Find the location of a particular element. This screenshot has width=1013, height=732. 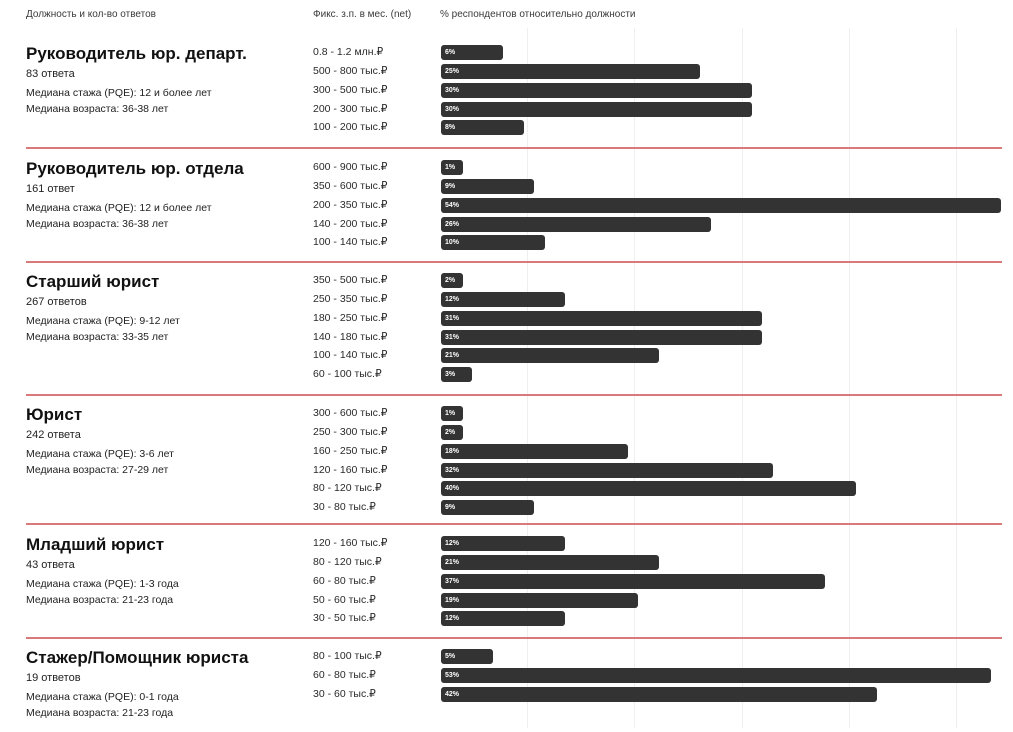

role-title: Руководитель юр. отдела is located at coordinates (135, 168).